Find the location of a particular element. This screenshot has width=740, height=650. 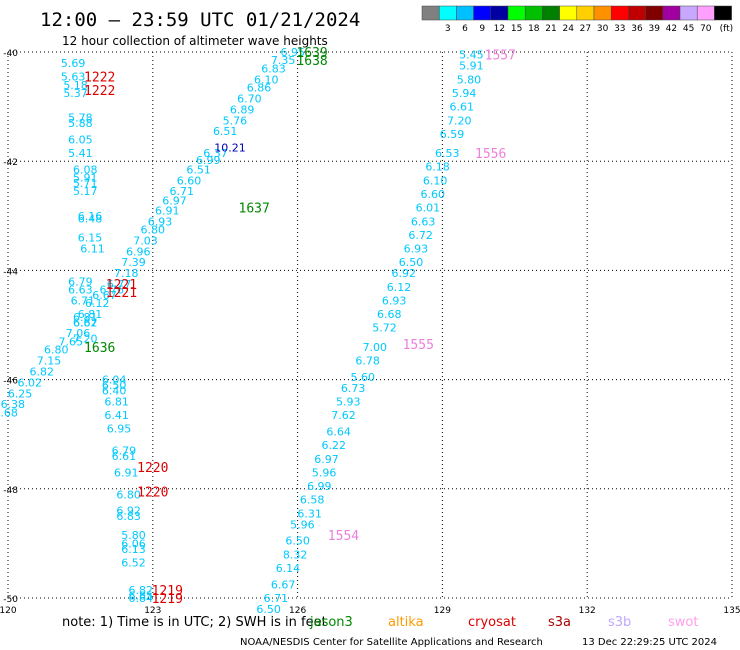

wave-height-label: 6.18 is located at coordinates (437, 167).